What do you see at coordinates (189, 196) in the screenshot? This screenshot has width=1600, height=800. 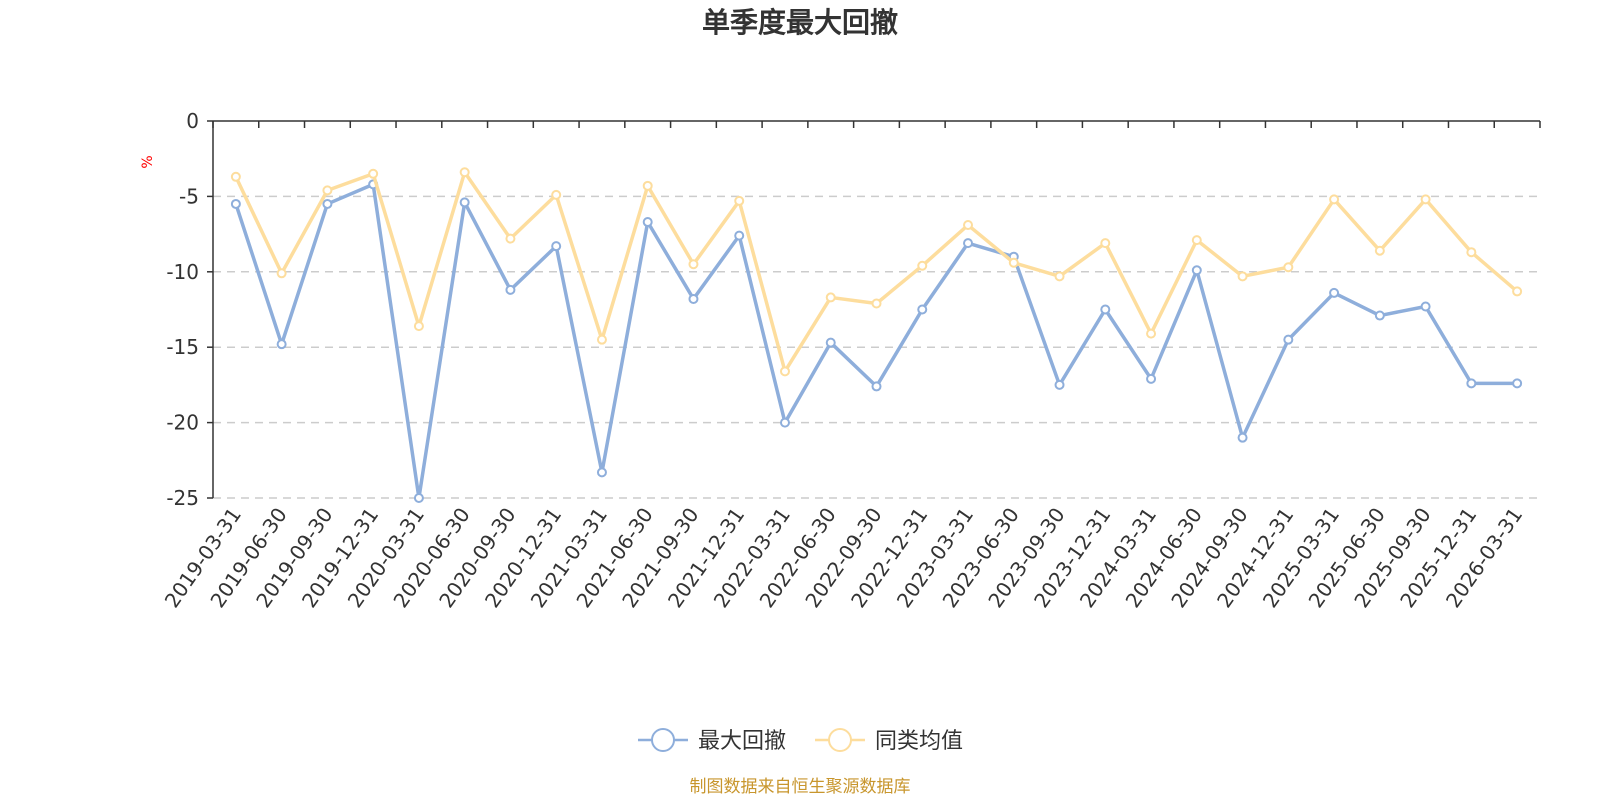 I see `y-tick-label: -5` at bounding box center [189, 196].